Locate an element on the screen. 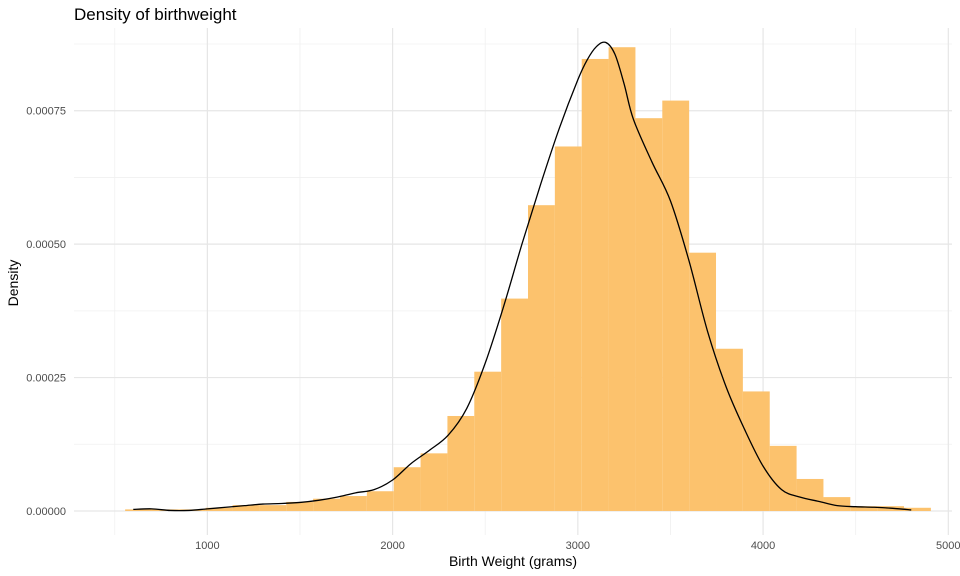 The image size is (960, 576). chart-title: Density of birthweight is located at coordinates (155, 14).